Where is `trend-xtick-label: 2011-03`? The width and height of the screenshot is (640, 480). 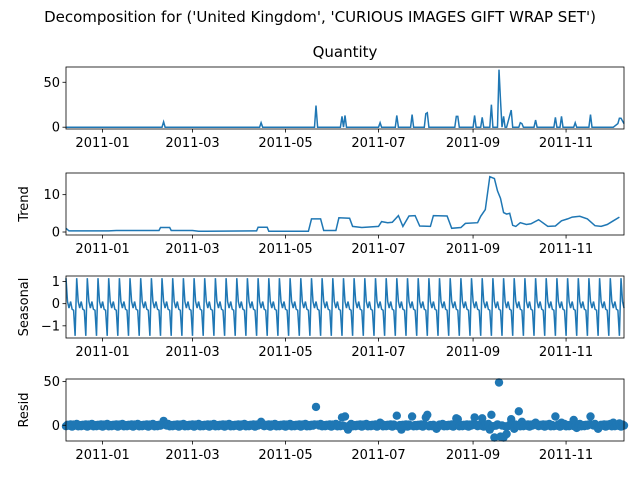
trend-xtick-label: 2011-03 is located at coordinates (192, 249).